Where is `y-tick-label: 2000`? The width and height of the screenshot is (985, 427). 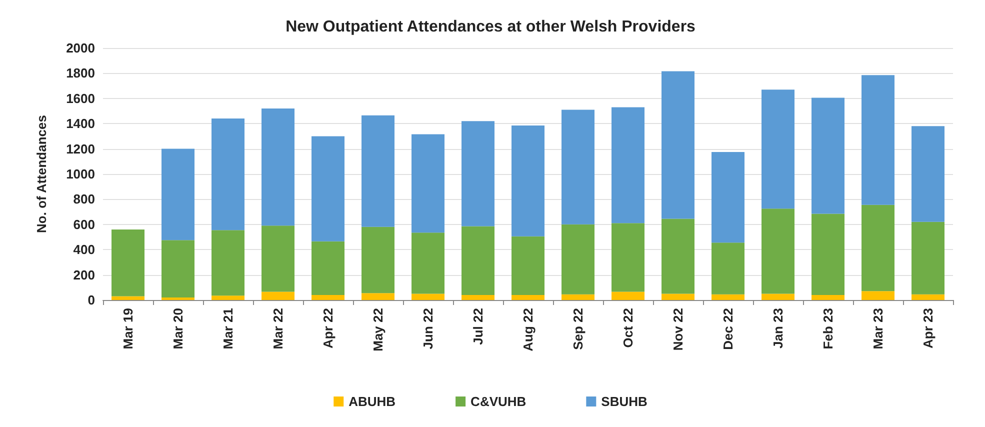 y-tick-label: 2000 is located at coordinates (80, 48).